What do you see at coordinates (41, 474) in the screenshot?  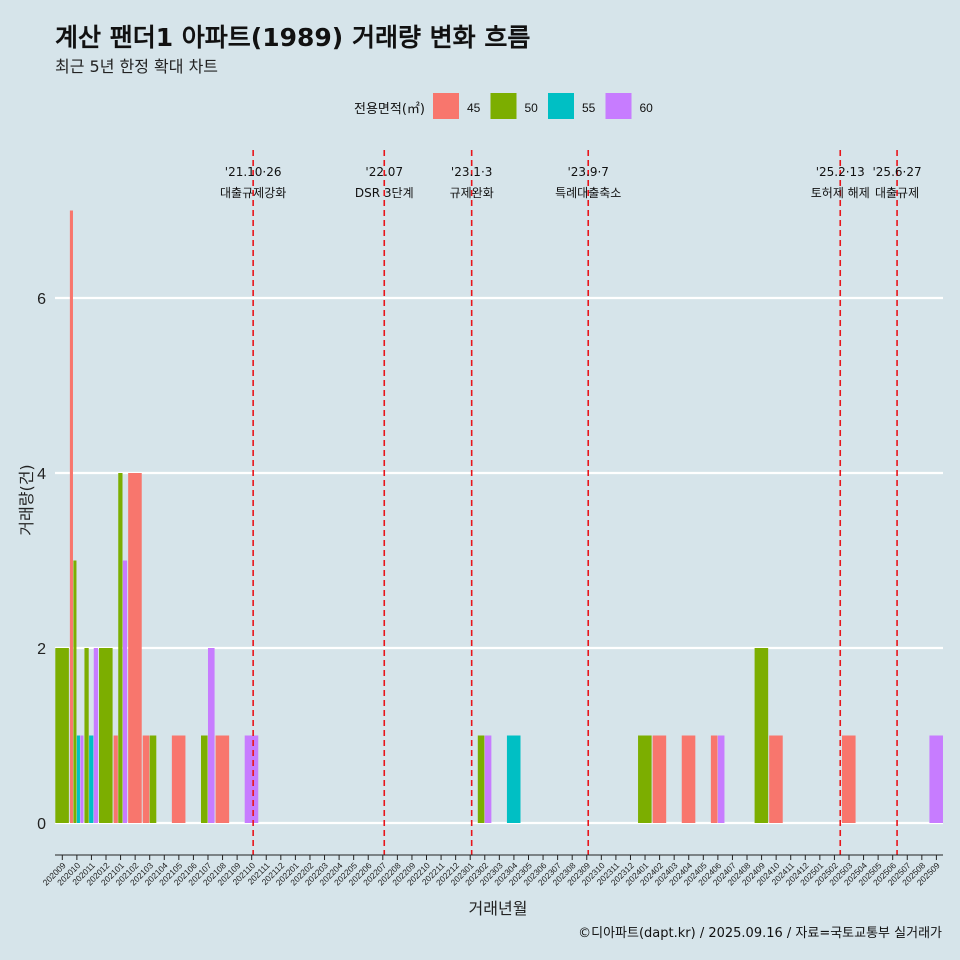 I see `y-tick-label: 4` at bounding box center [41, 474].